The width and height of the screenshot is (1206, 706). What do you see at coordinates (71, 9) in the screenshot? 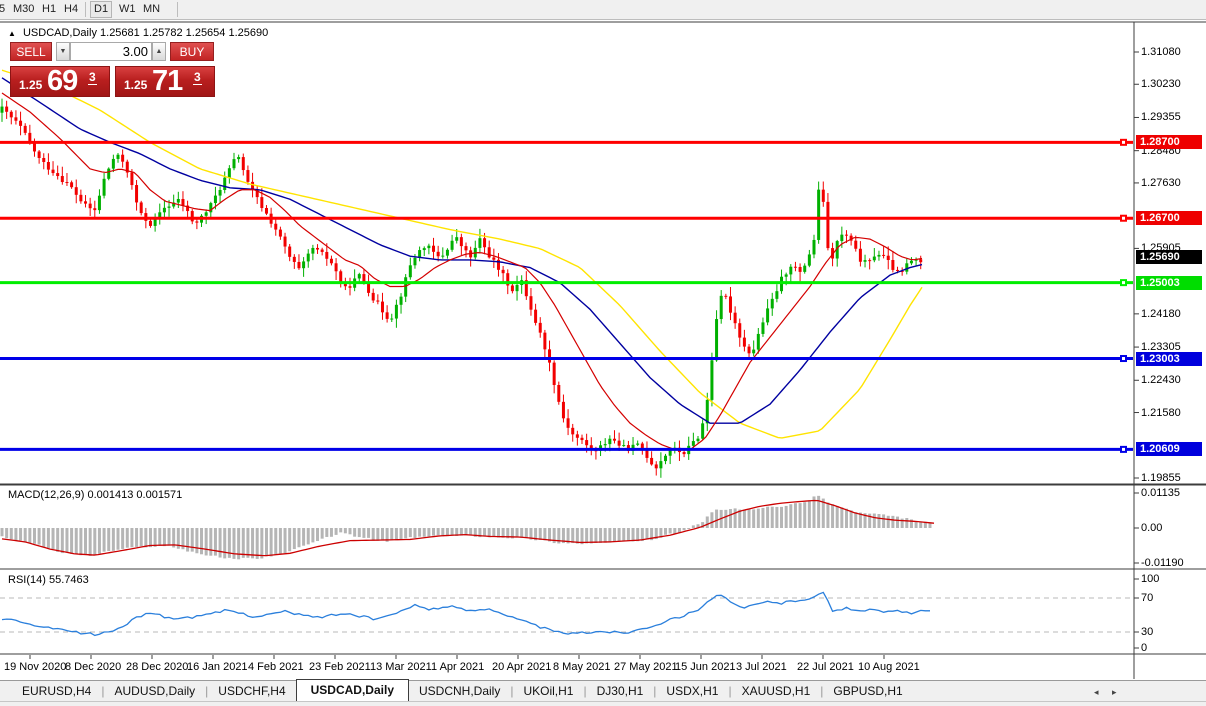
I see `timeframe-button-h4: H4` at bounding box center [71, 9].